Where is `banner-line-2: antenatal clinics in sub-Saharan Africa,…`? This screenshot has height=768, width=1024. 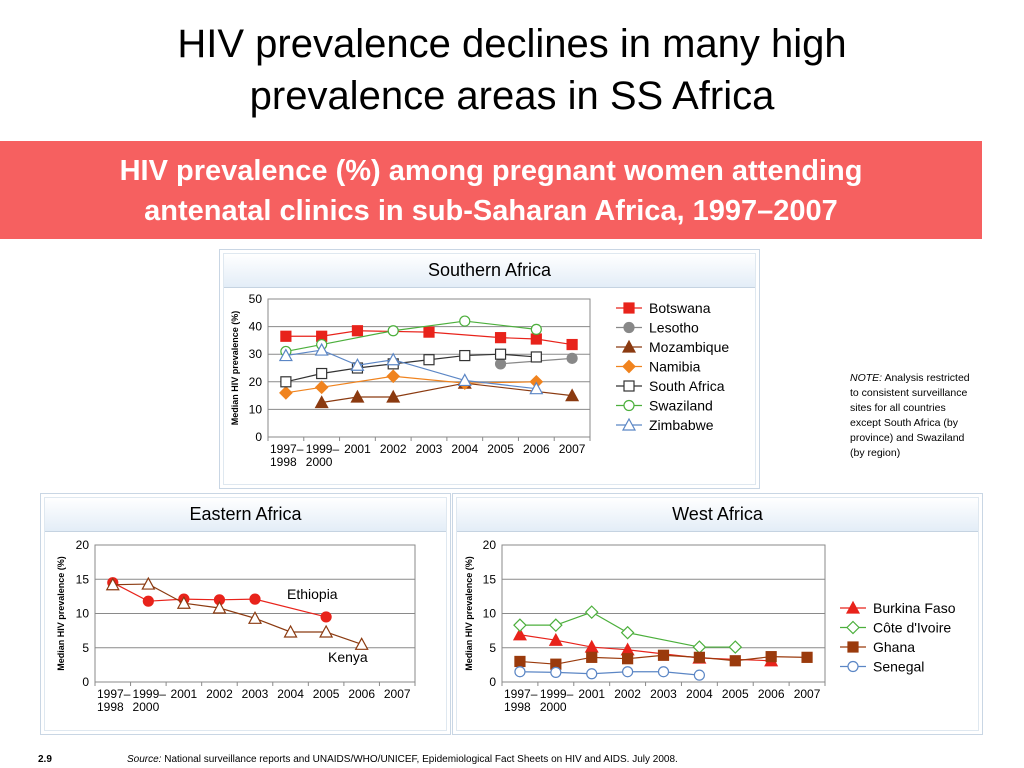 banner-line-2: antenatal clinics in sub-Saharan Africa,… is located at coordinates (491, 211).